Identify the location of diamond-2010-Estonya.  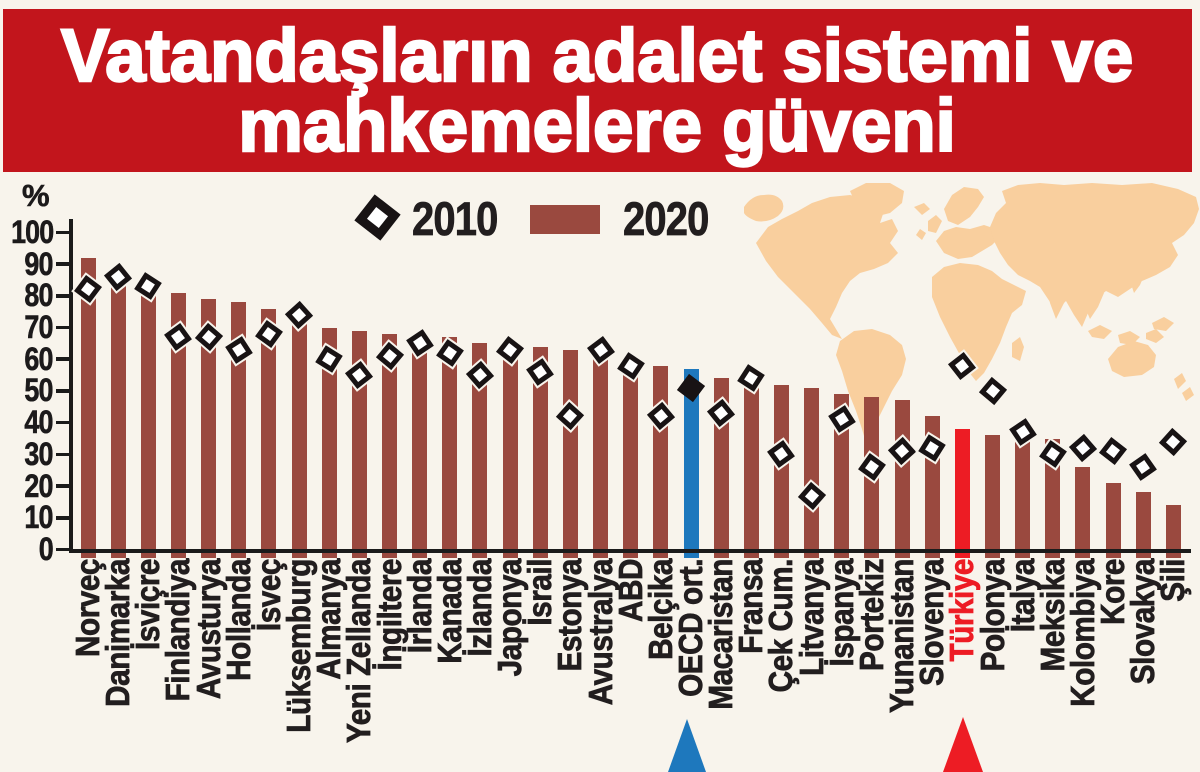
(570, 416).